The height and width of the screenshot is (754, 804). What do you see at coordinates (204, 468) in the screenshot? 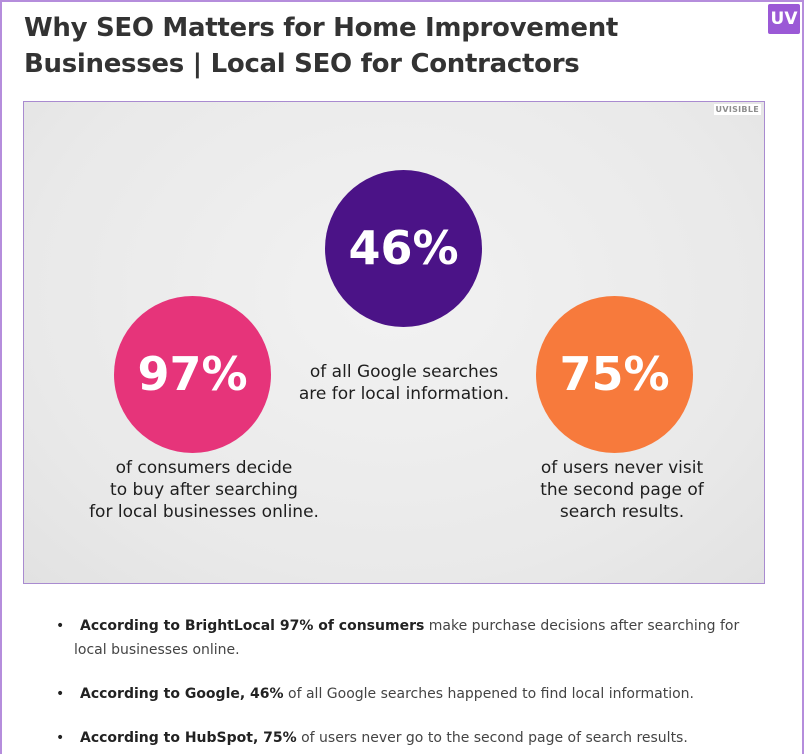
I see `caption-line: of consumers decide` at bounding box center [204, 468].